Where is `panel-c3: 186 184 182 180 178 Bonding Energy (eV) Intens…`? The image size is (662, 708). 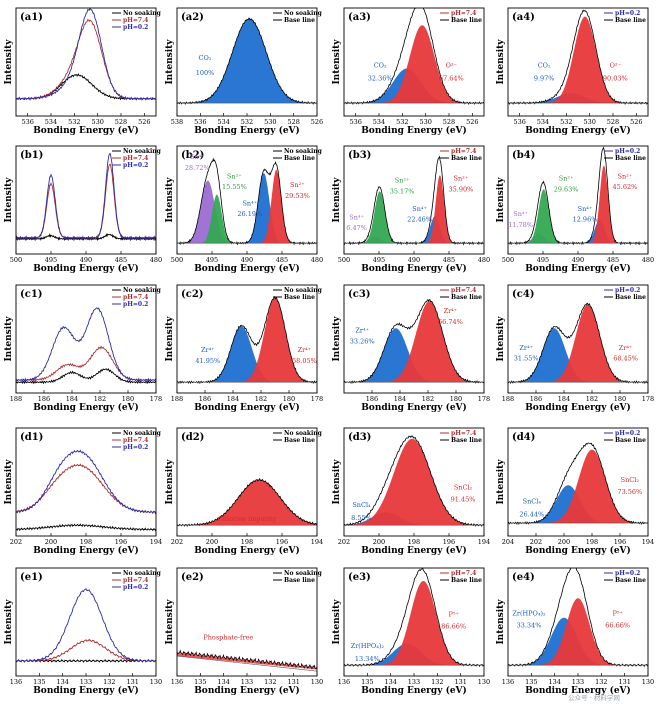
panel-c3: 186 184 182 180 178 Bonding Energy (eV) Intens… is located at coordinates (411, 348).